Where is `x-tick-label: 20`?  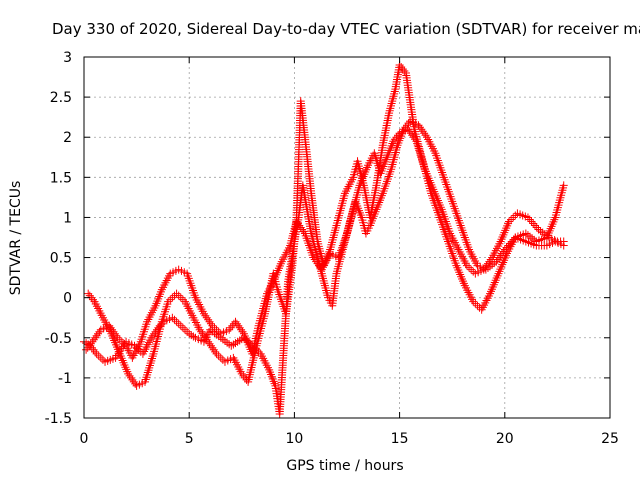
x-tick-label: 20 is located at coordinates (505, 439).